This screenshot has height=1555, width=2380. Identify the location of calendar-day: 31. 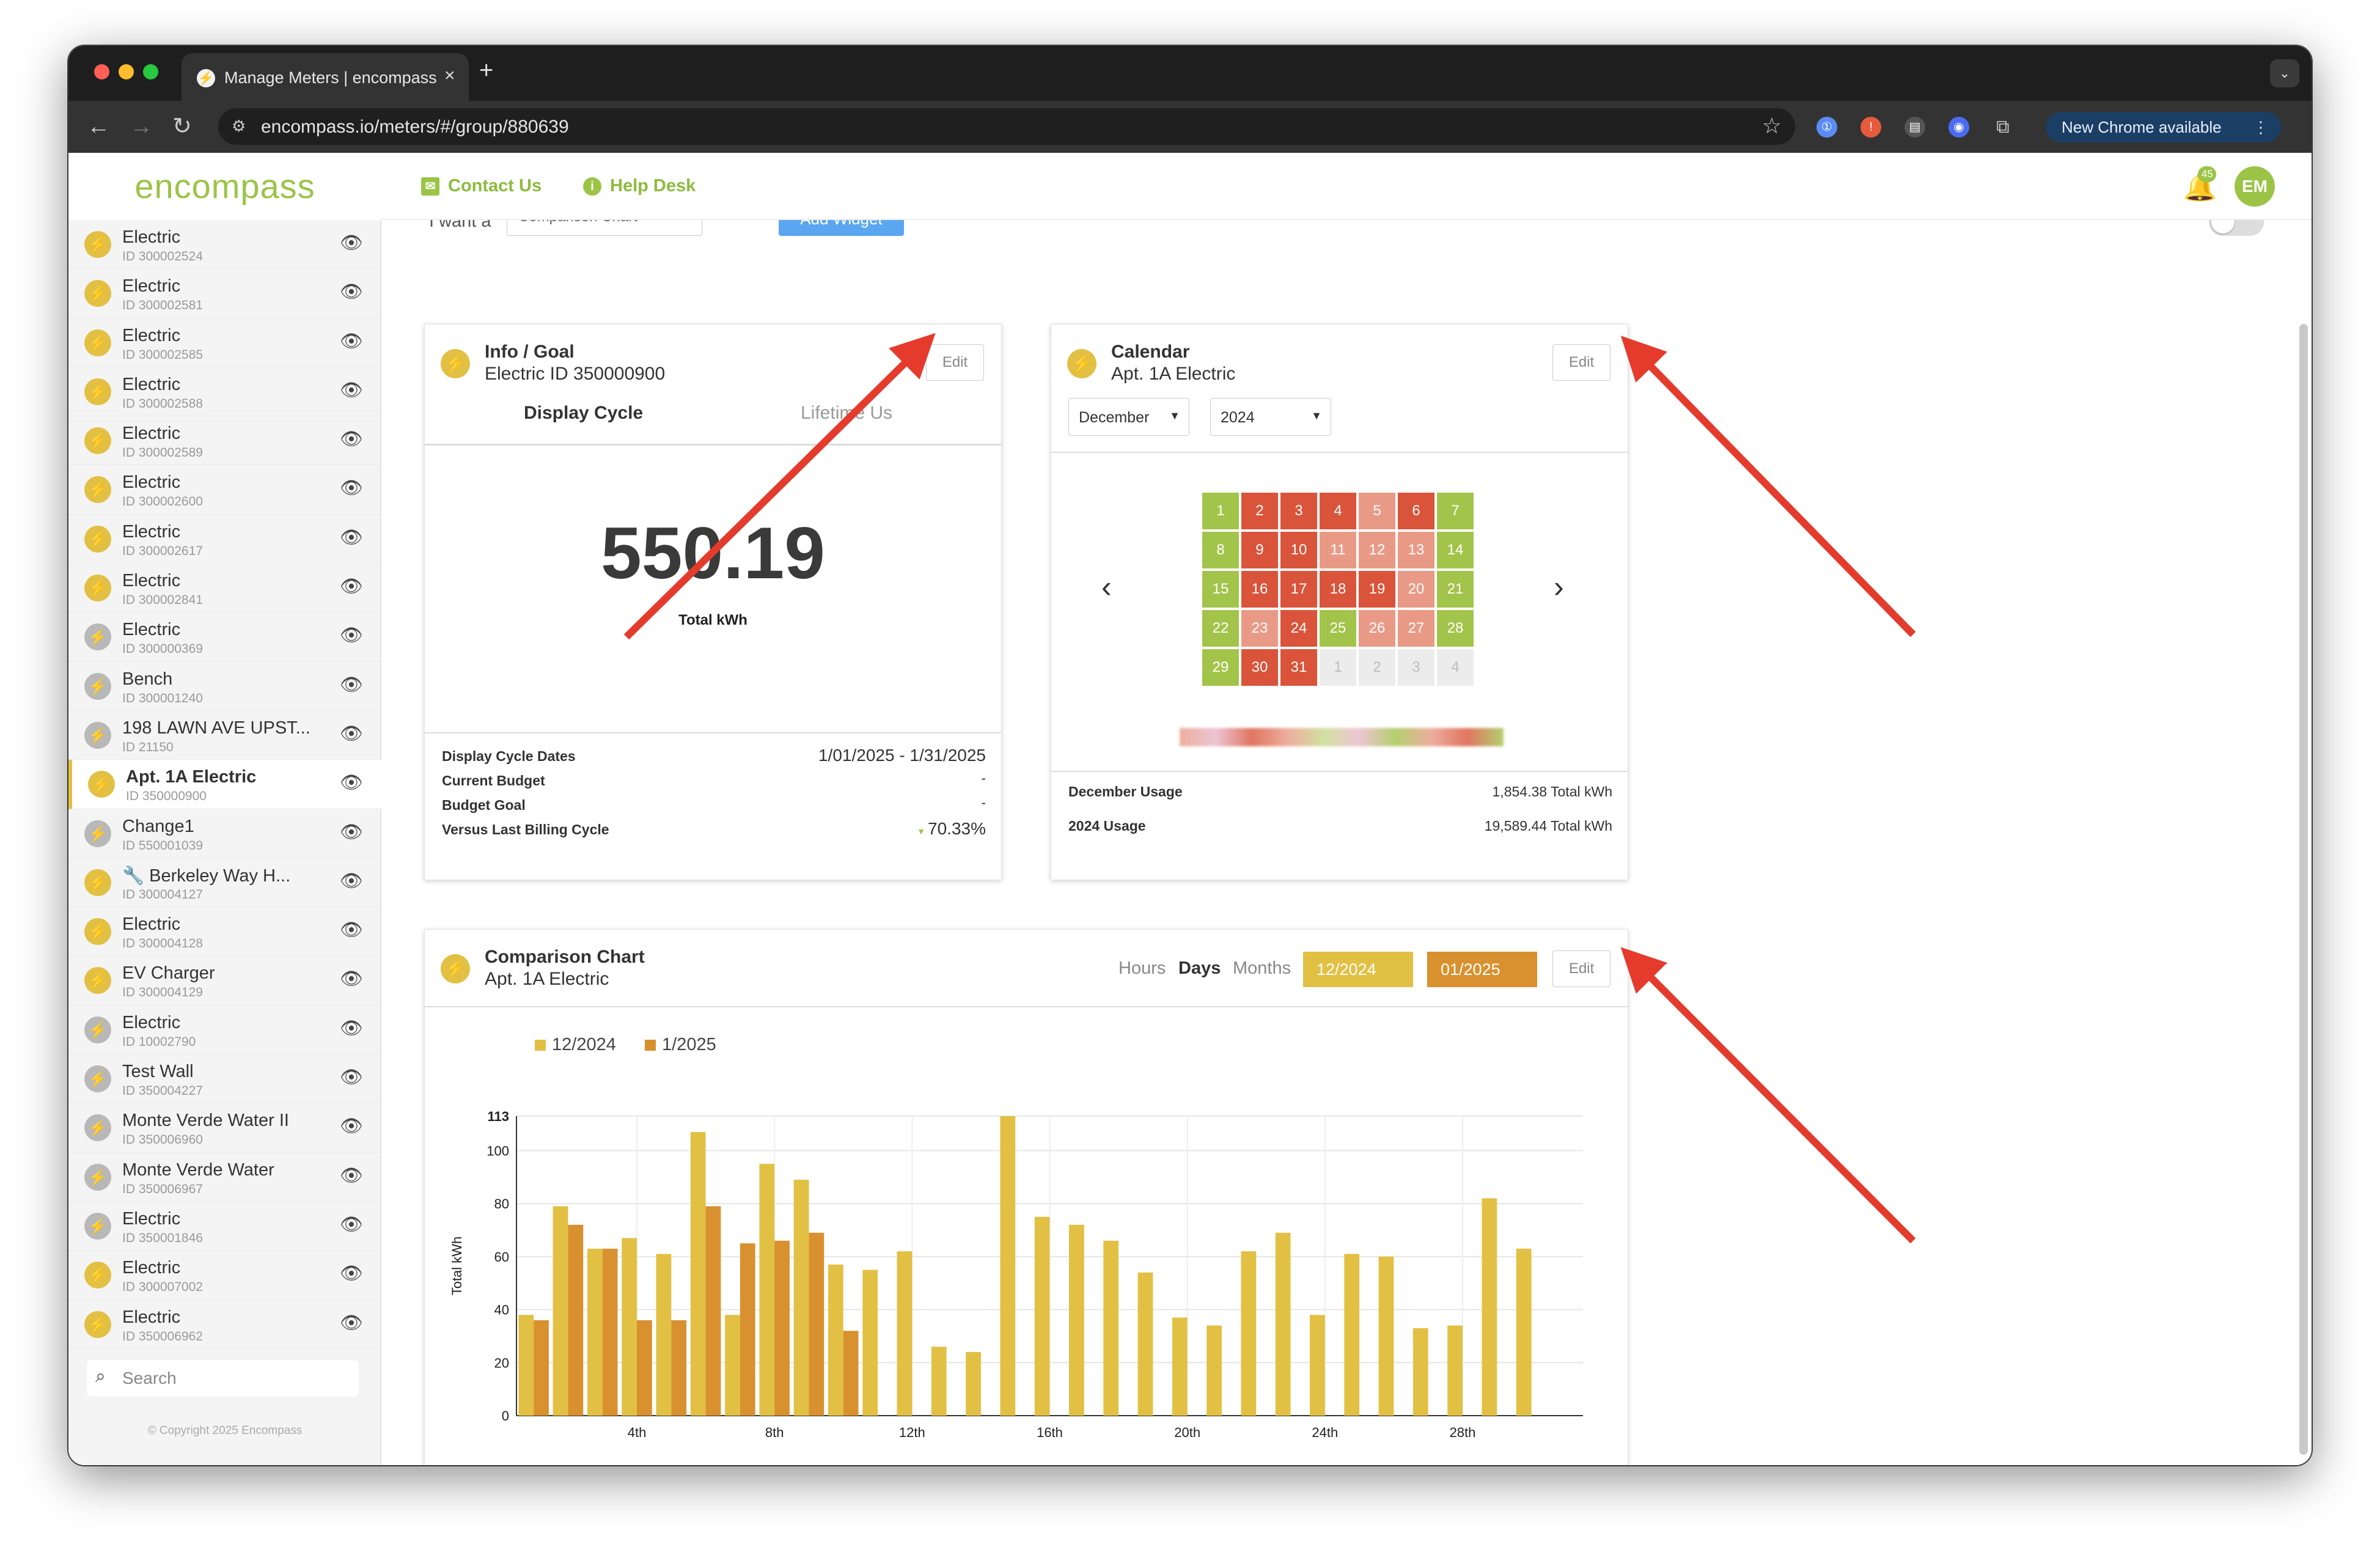
(1298, 668).